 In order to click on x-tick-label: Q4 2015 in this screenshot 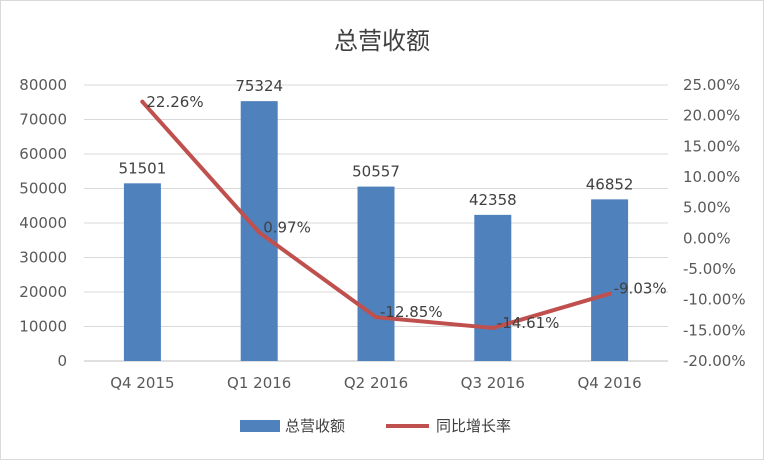, I will do `click(142, 383)`.